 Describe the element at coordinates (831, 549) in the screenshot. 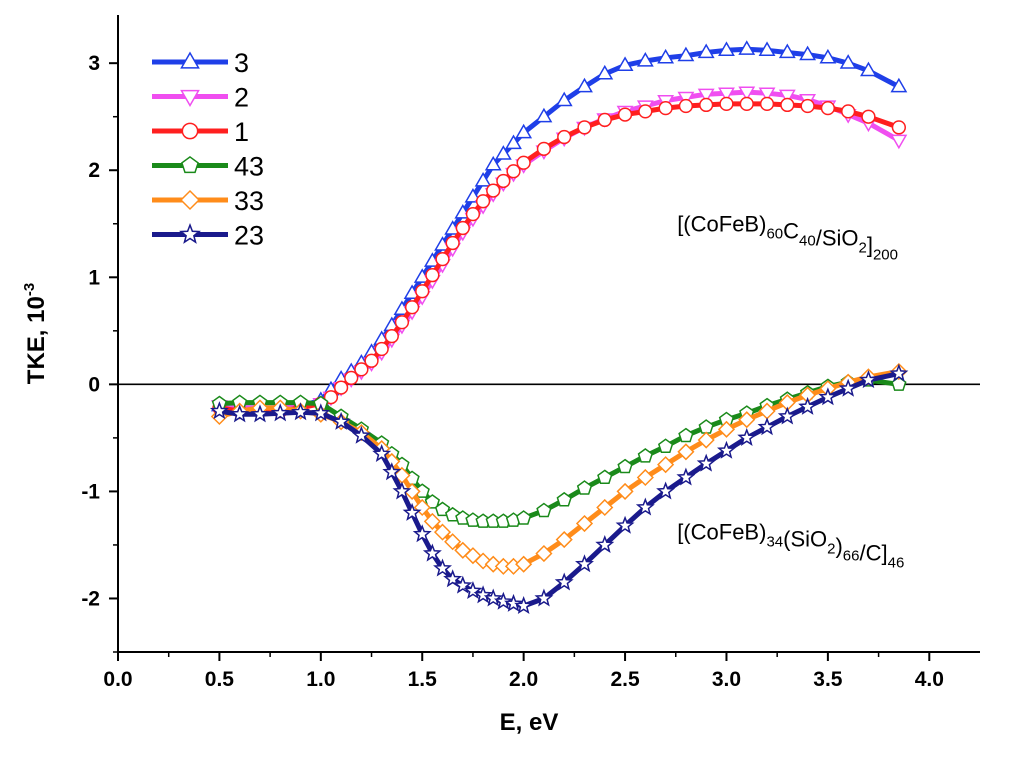

I see `annotation-subscript: 2` at that location.